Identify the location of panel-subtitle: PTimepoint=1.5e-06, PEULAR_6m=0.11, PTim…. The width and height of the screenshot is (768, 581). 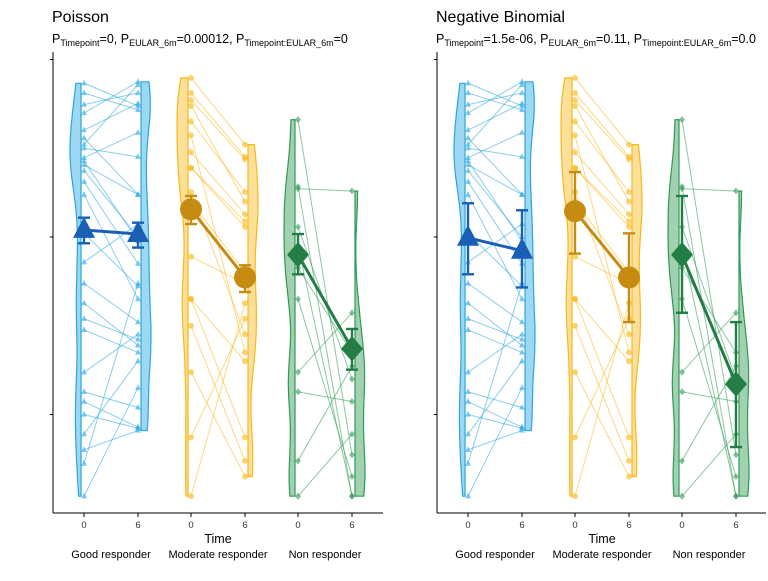
(596, 40).